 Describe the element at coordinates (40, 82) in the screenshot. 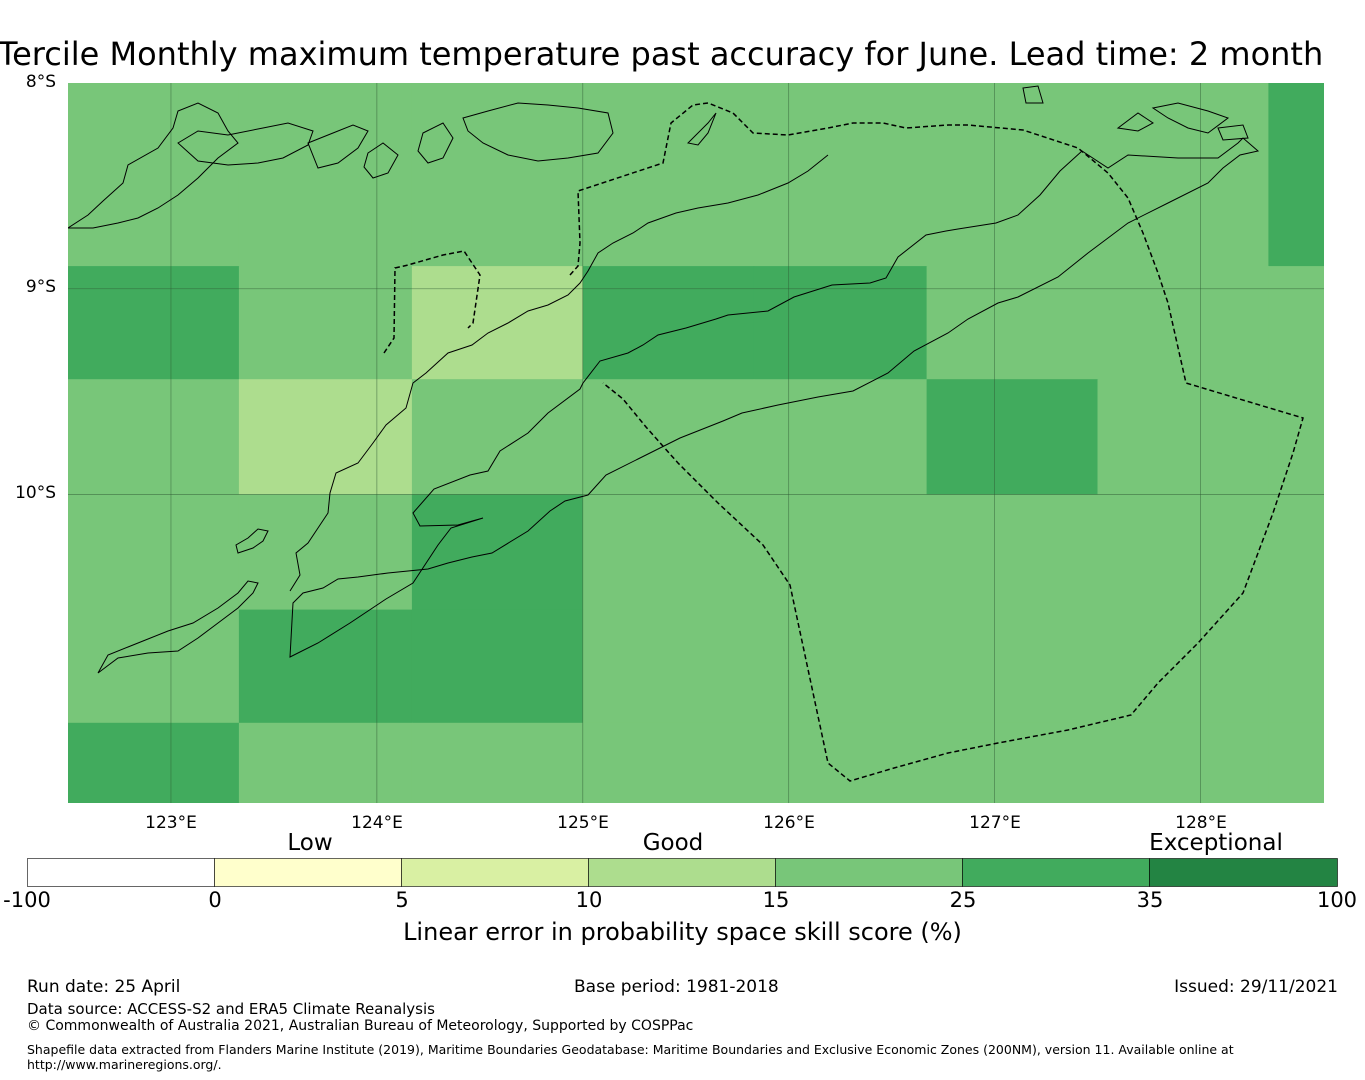

I see `lat-label-8s: 8°S` at that location.